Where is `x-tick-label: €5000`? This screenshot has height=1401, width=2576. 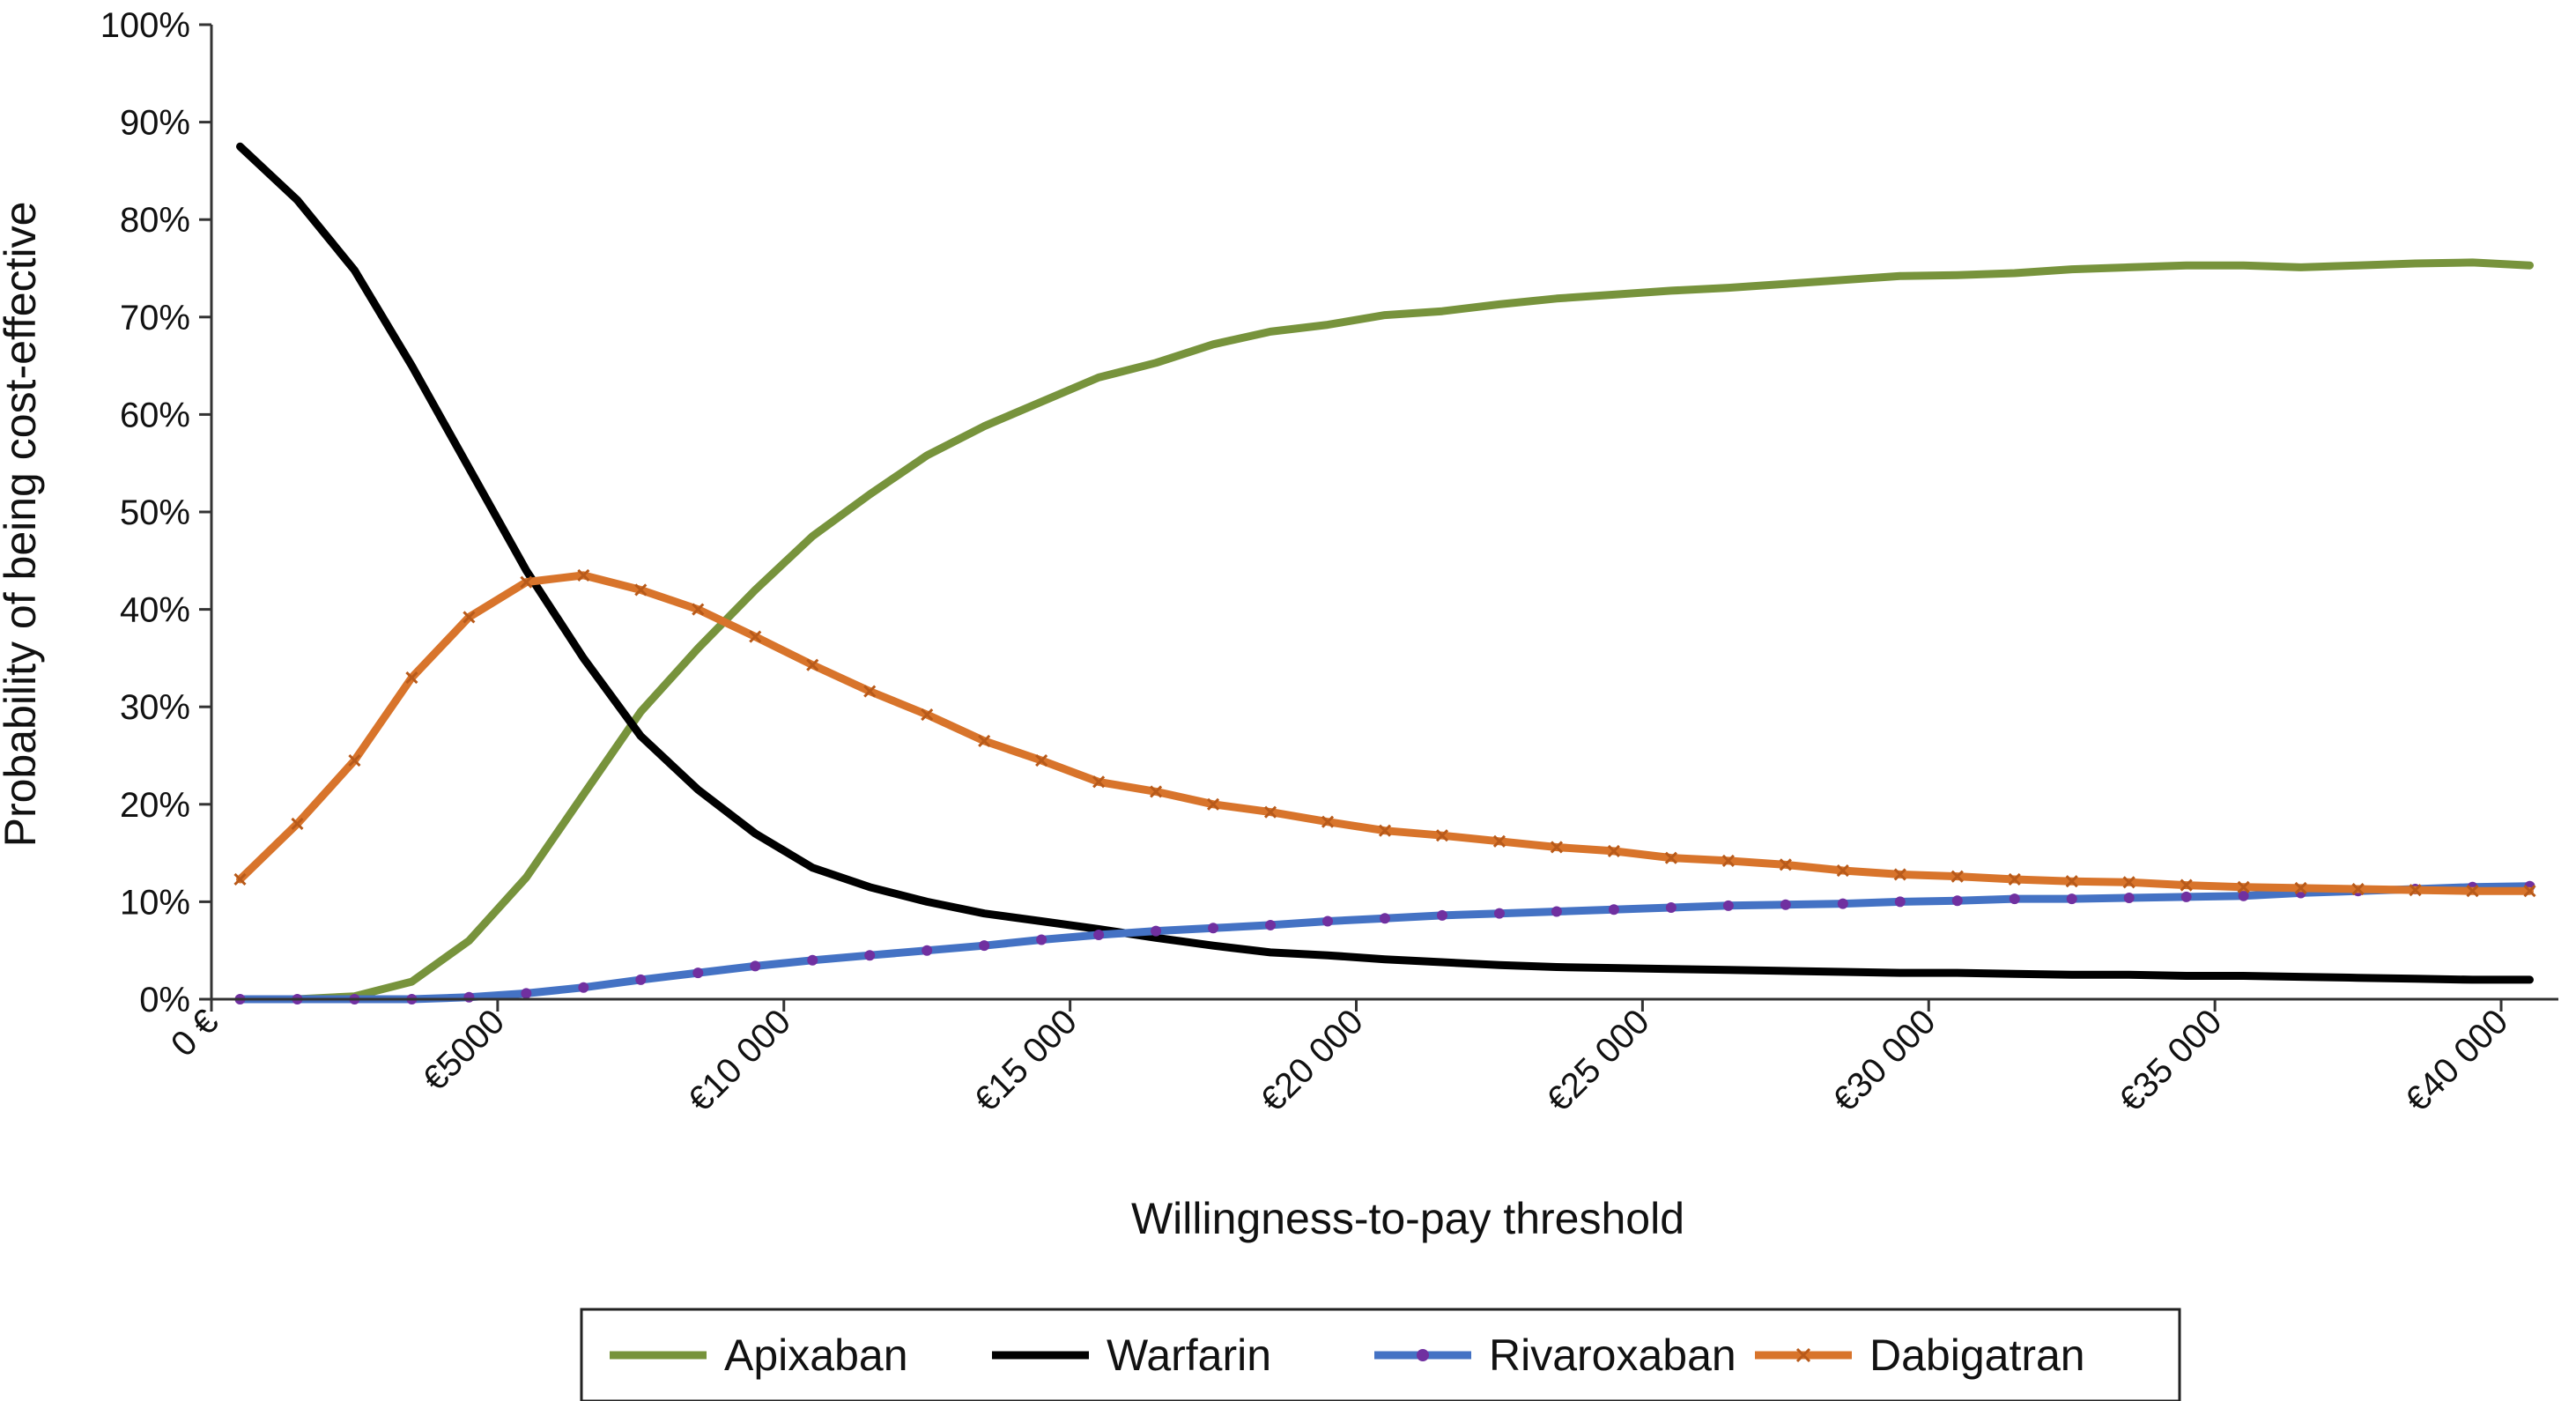
x-tick-label: €5000 is located at coordinates (464, 1050).